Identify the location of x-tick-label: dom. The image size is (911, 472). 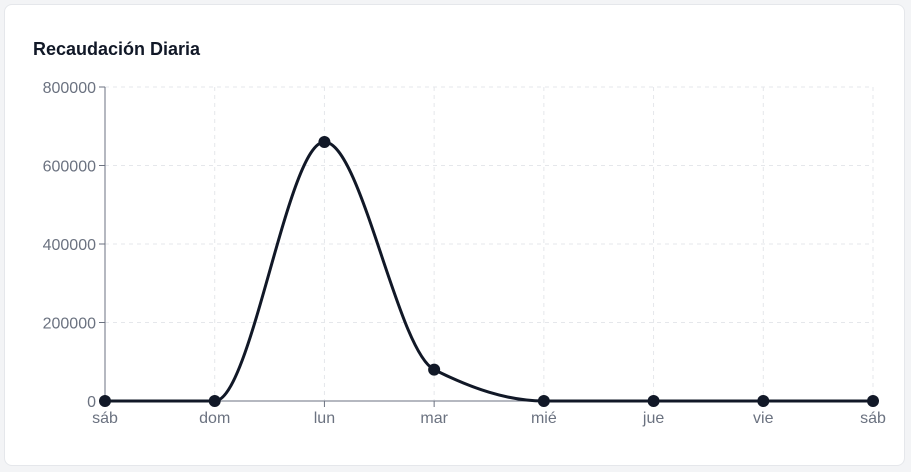
(214, 418).